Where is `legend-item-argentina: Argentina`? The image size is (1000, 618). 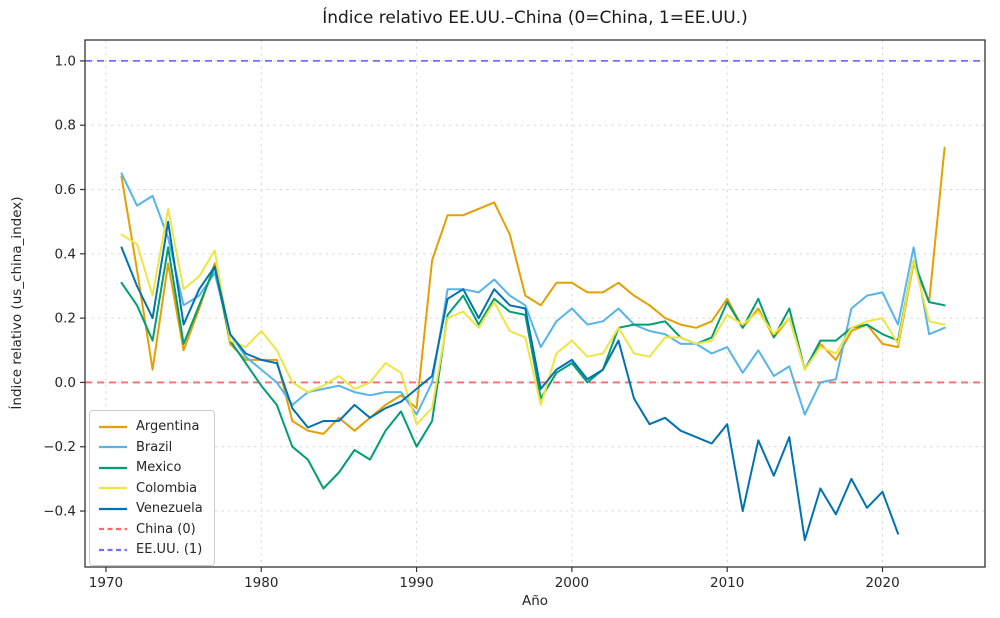 legend-item-argentina: Argentina is located at coordinates (151, 426).